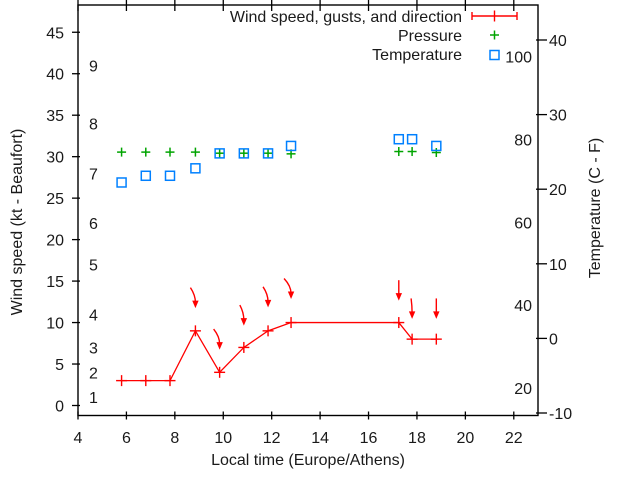 The image size is (640, 480). What do you see at coordinates (93, 174) in the screenshot?
I see `beaufort-label: 7` at bounding box center [93, 174].